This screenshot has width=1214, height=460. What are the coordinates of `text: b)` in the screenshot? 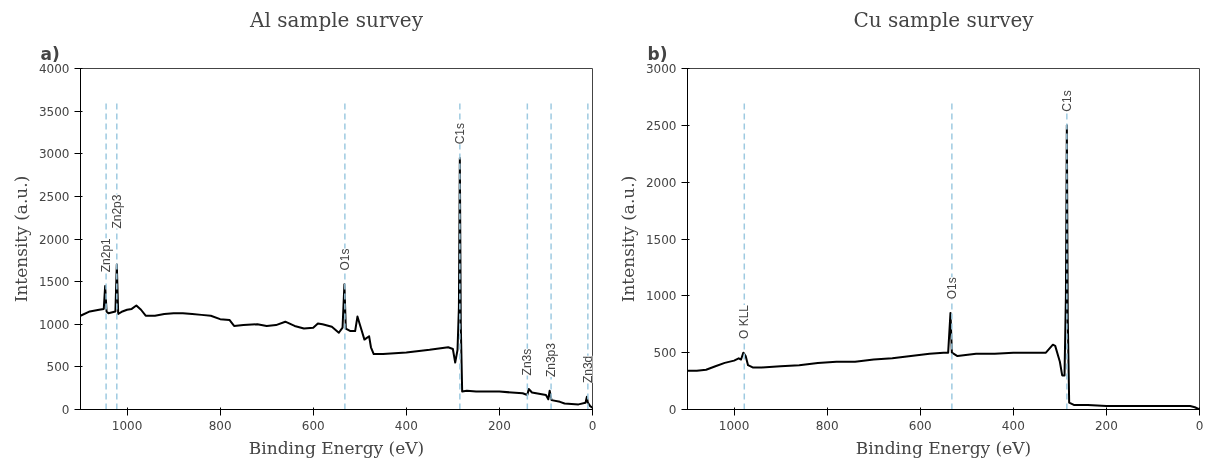 It's located at (657, 53).